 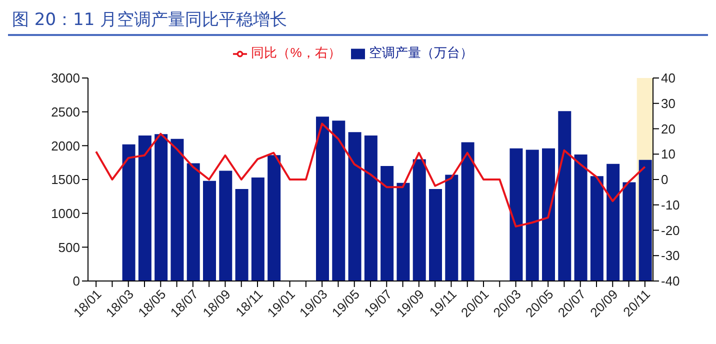 What do you see at coordinates (65, 213) in the screenshot?
I see `y-tick-label: 1000` at bounding box center [65, 213].